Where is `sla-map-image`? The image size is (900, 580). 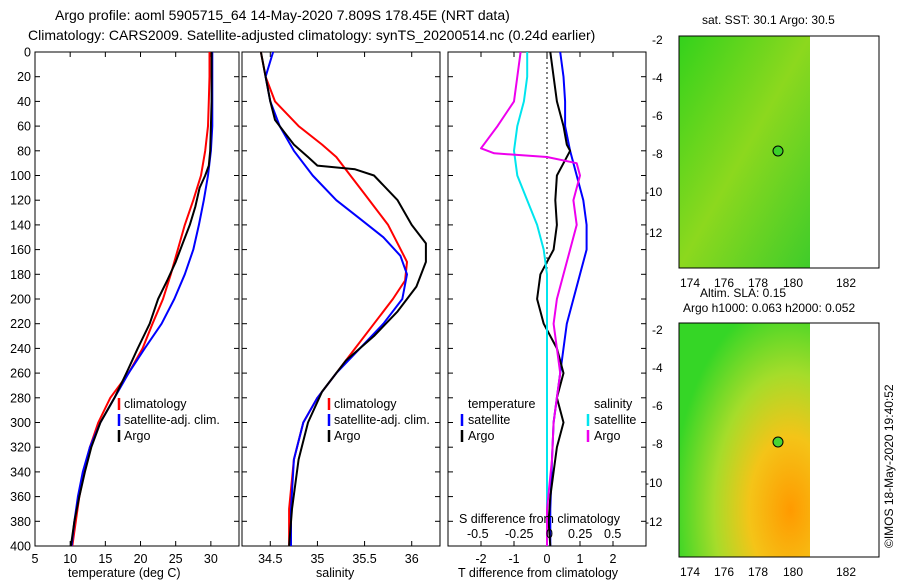 sla-map-image is located at coordinates (744, 440).